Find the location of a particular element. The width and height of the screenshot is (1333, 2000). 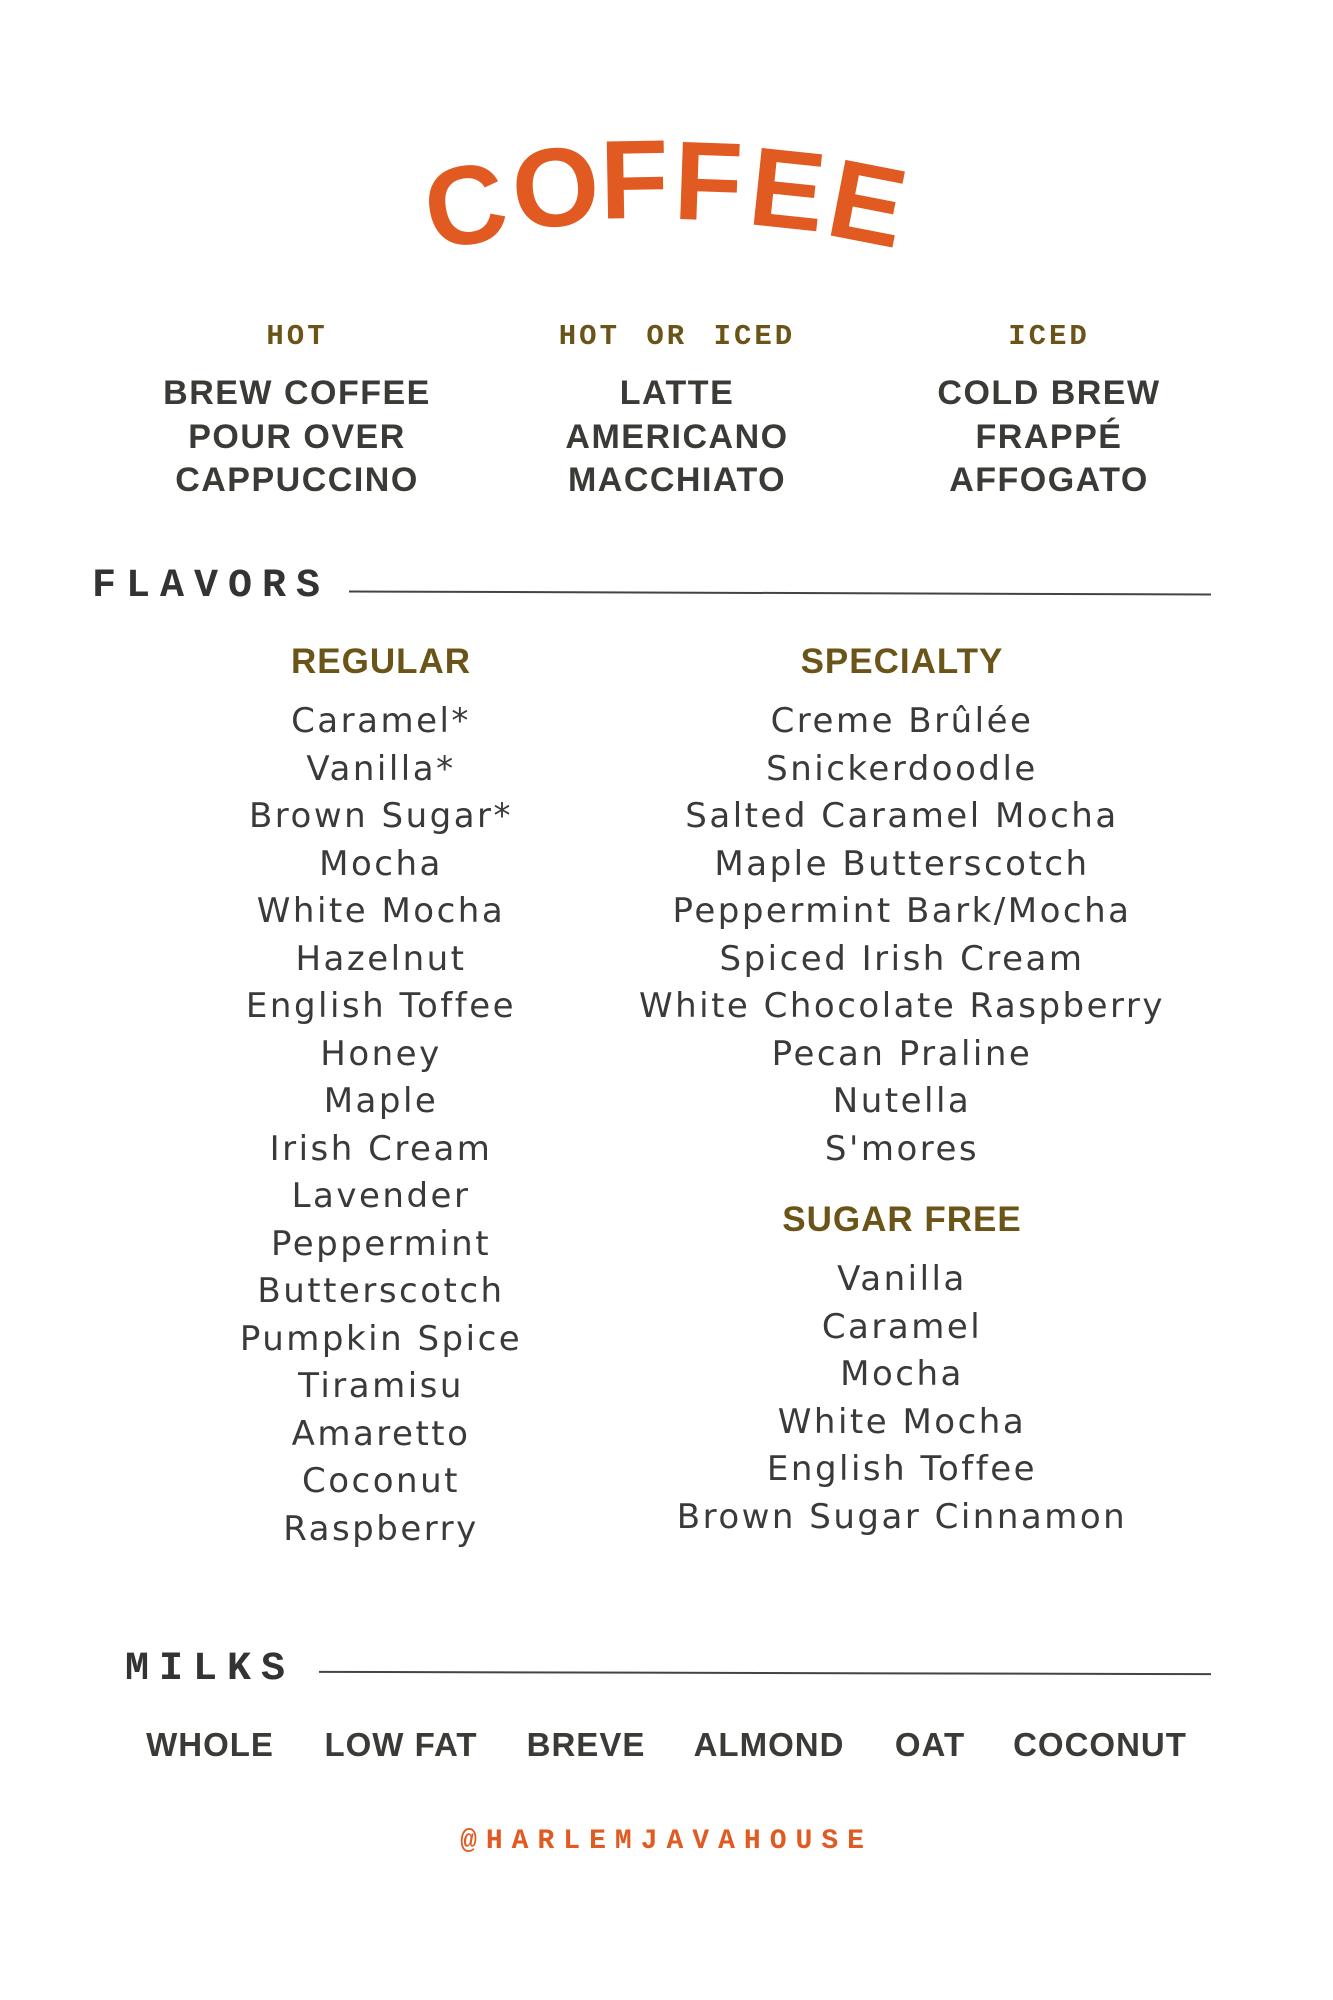

flavor-item: Hazelnut is located at coordinates (381, 958).